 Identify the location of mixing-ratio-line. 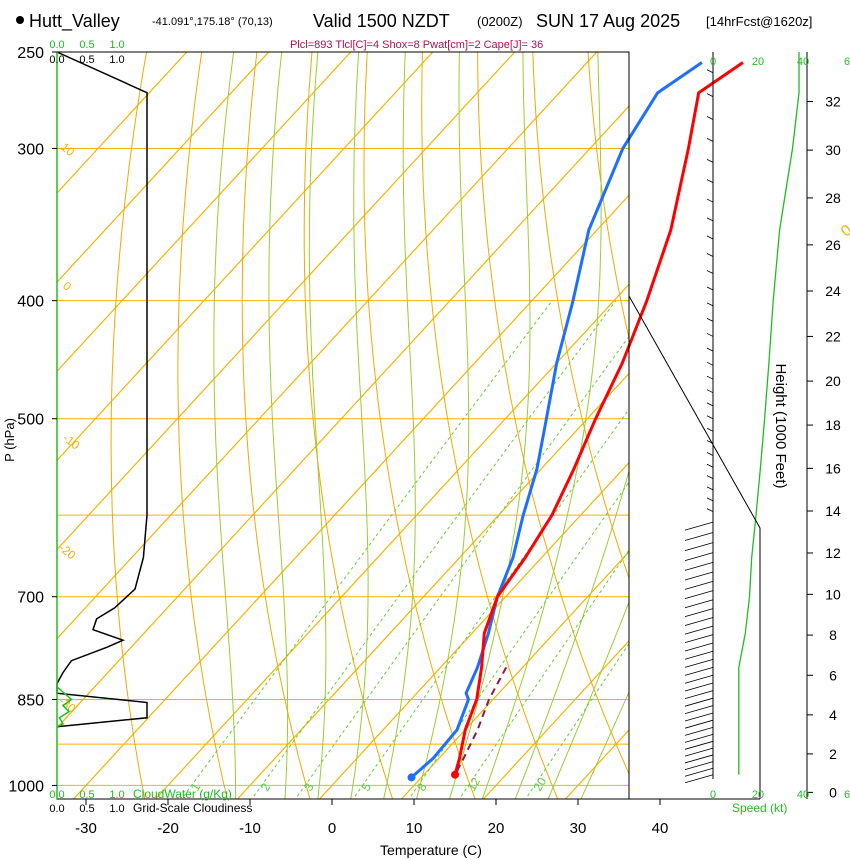
(577, 720).